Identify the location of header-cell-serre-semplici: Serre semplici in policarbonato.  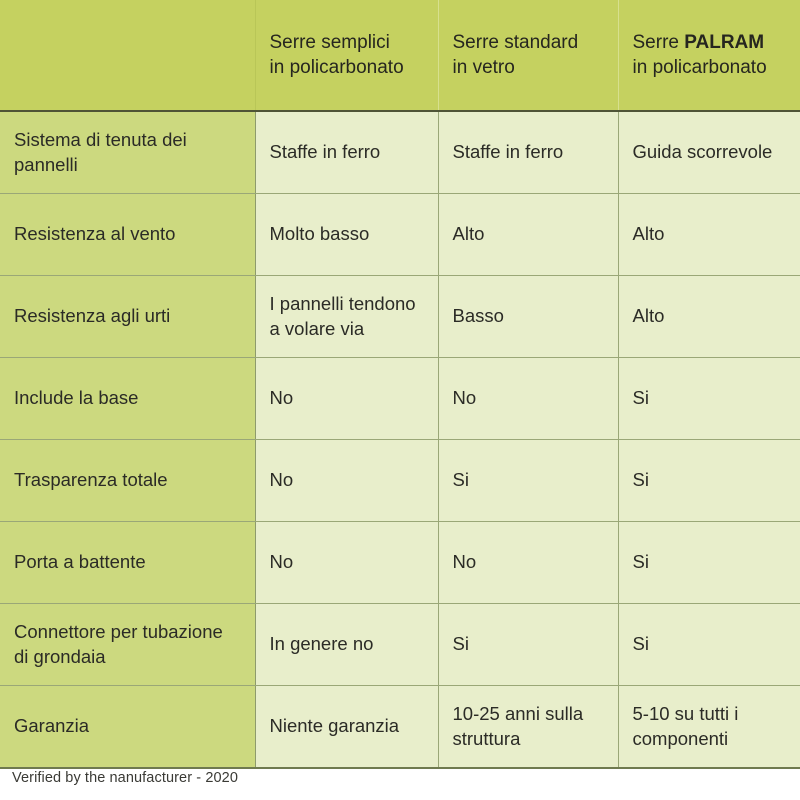
(347, 56).